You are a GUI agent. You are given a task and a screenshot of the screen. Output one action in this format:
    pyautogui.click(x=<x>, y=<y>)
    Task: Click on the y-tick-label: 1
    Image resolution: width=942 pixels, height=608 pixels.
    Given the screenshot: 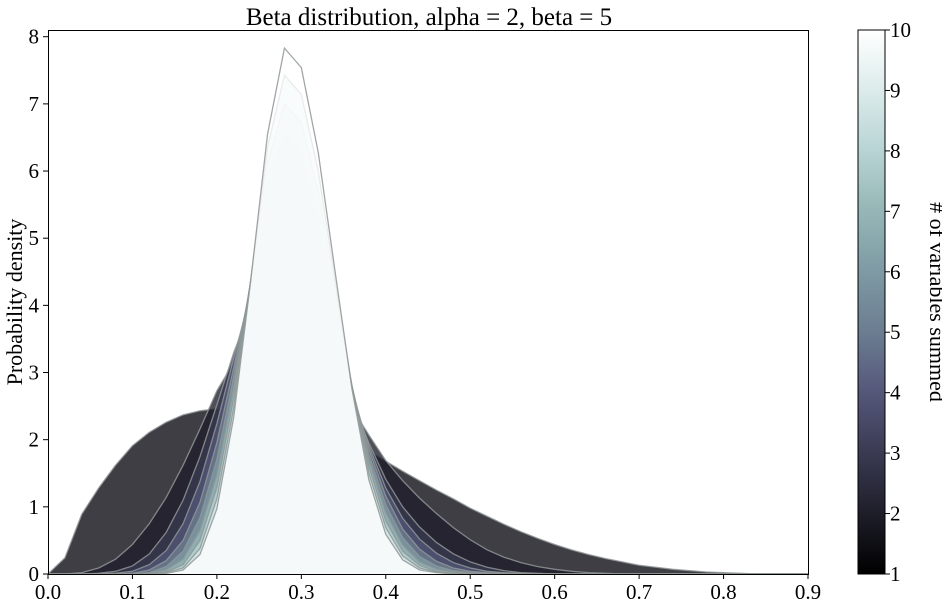 What is the action you would take?
    pyautogui.click(x=34, y=507)
    